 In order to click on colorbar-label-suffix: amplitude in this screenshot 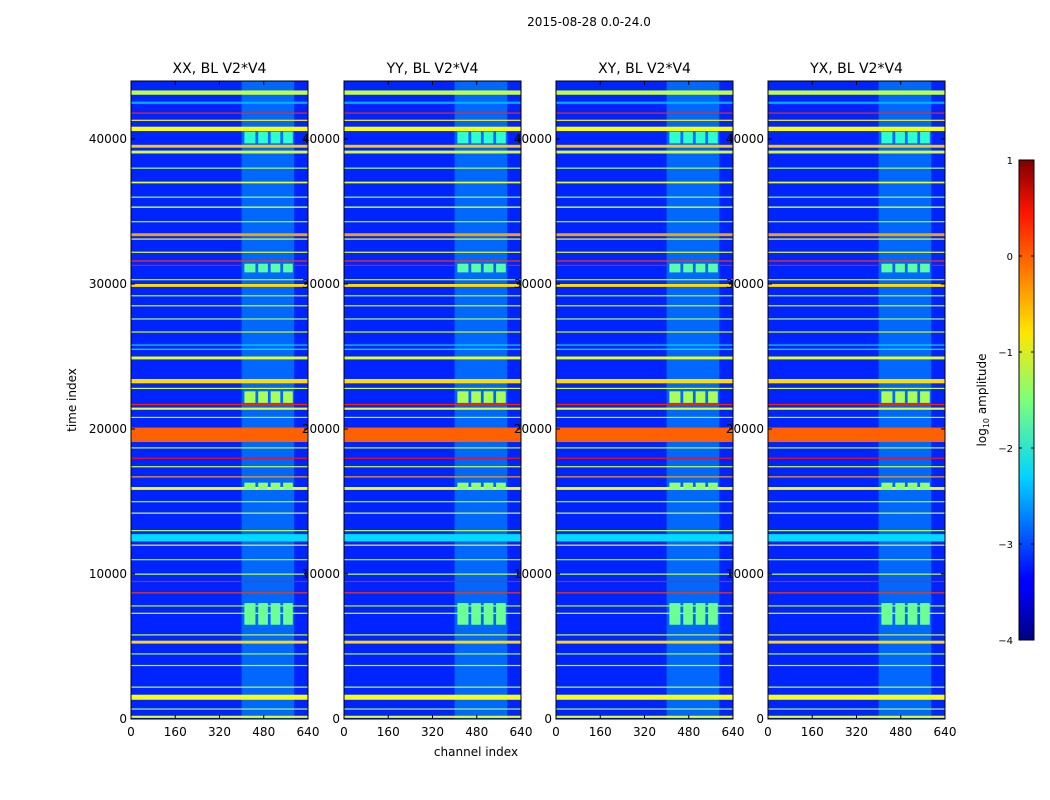, I will do `click(982, 386)`.